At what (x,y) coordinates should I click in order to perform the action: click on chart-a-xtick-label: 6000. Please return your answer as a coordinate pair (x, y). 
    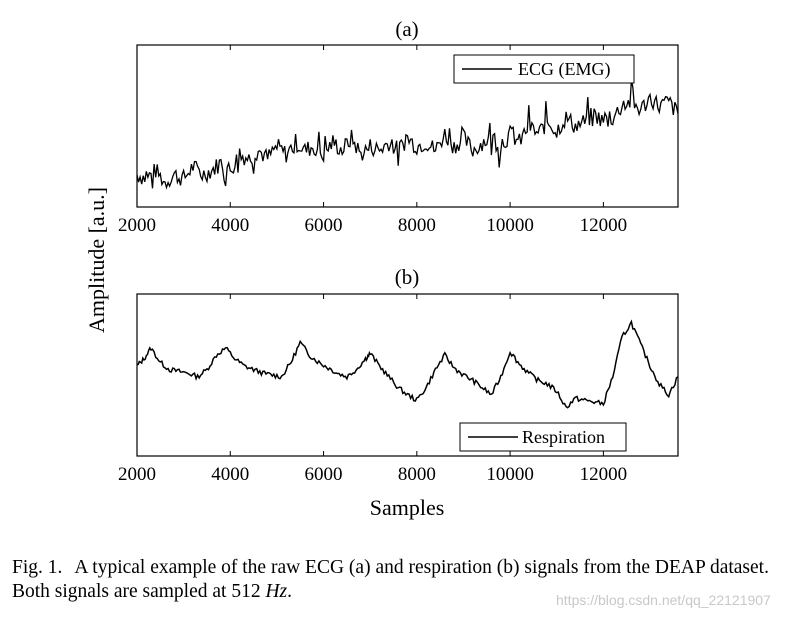
    Looking at the image, I should click on (324, 225).